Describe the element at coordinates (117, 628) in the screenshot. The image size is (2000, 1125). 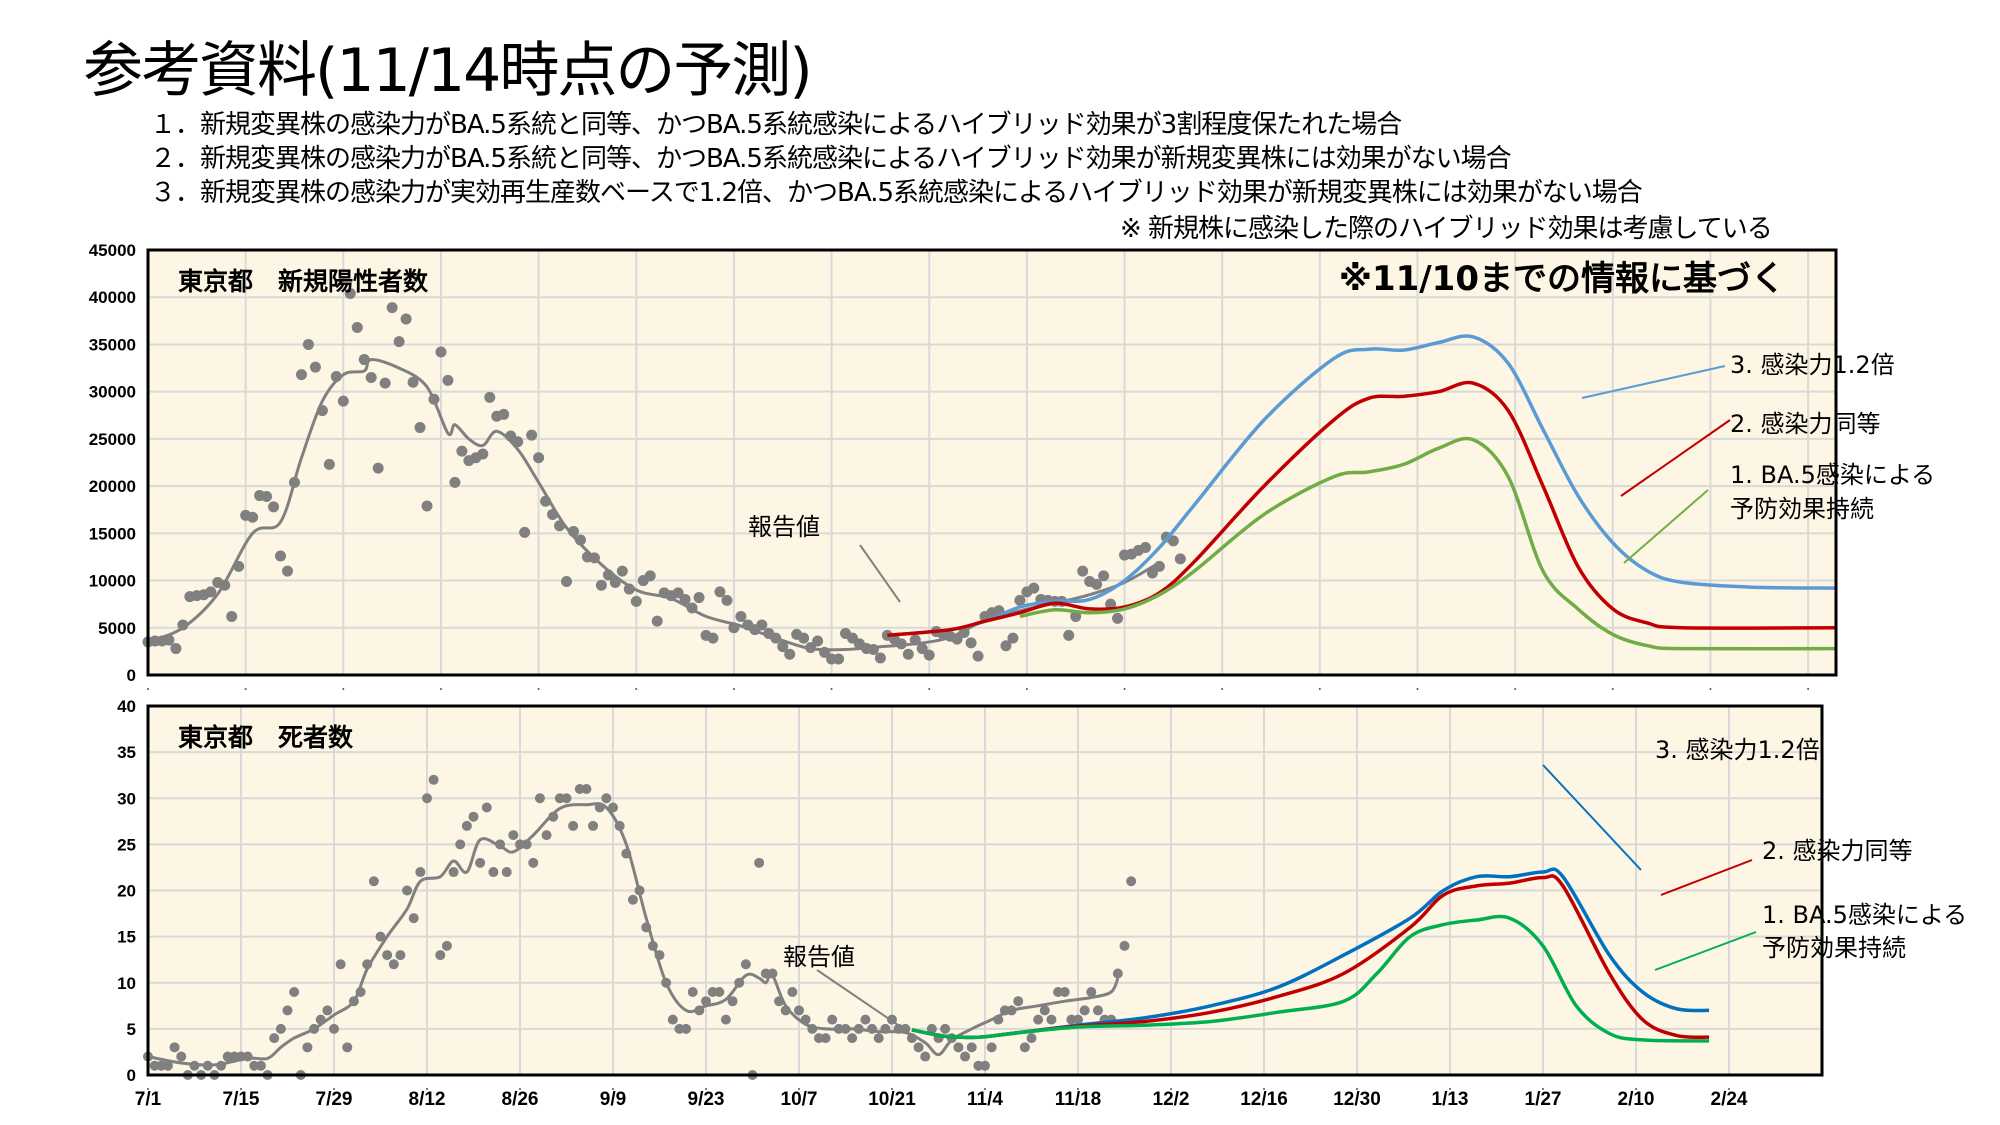
I see `y-tick-label: 5000` at that location.